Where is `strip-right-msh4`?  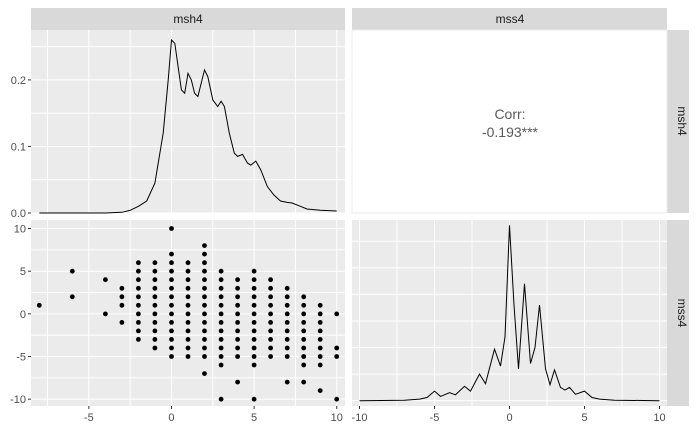 strip-right-msh4 is located at coordinates (678, 121).